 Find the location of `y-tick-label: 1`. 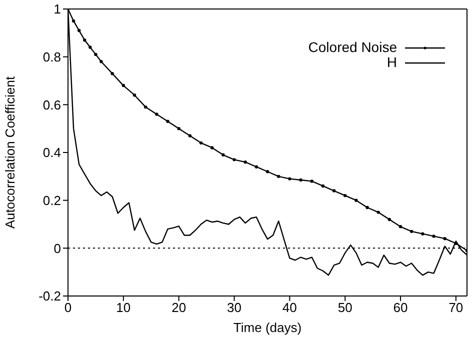

y-tick-label: 1 is located at coordinates (57, 9).